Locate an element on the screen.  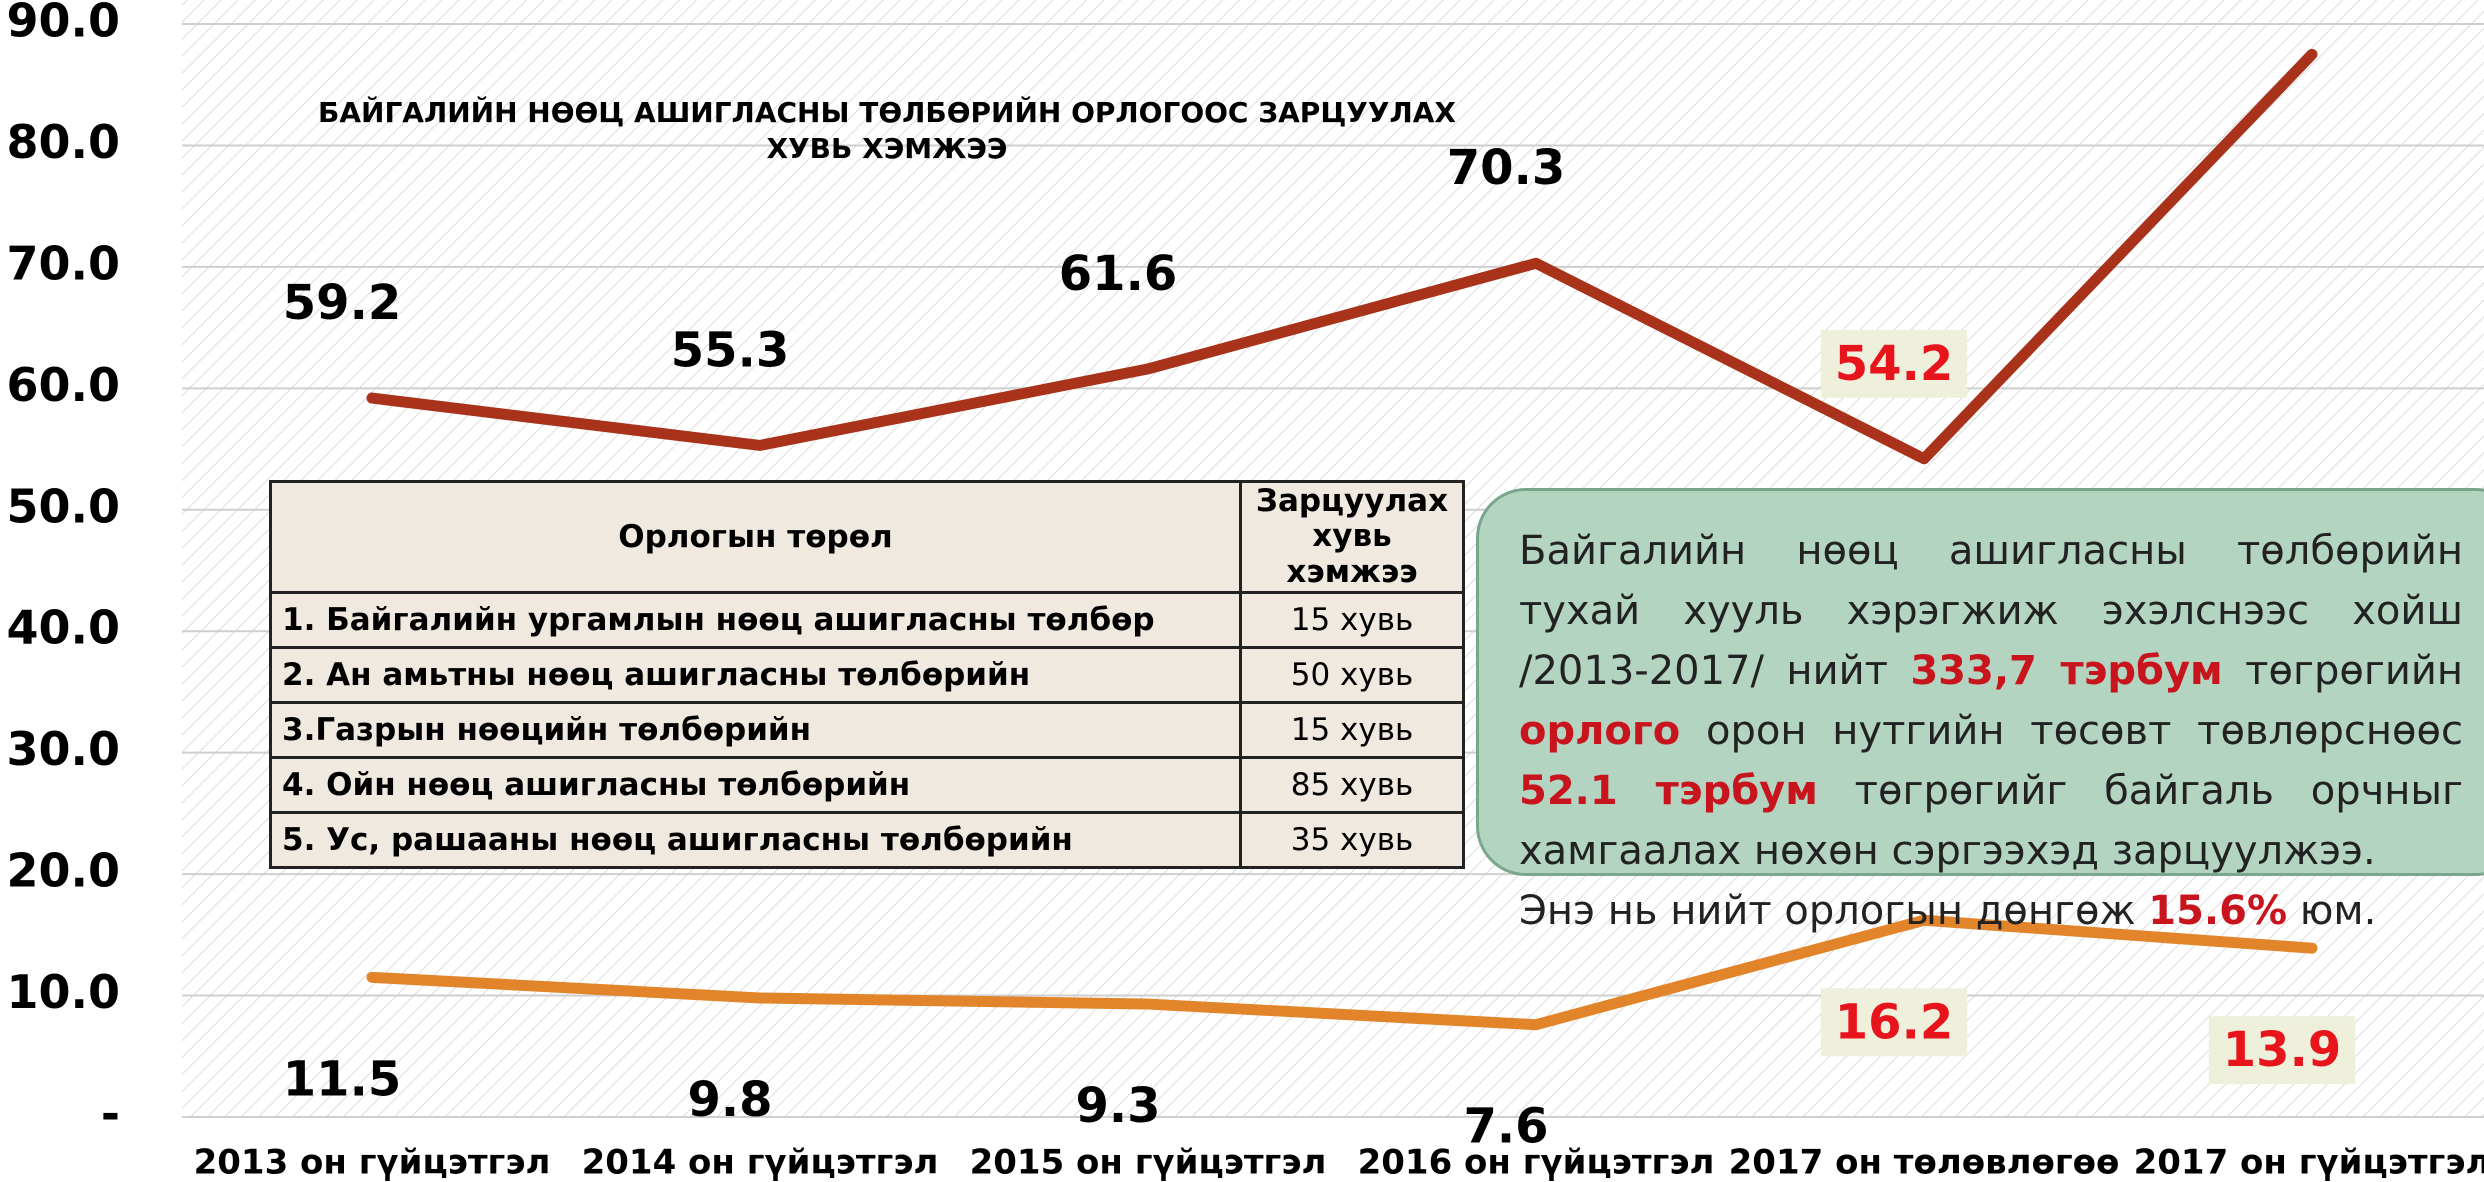
y-tick-label: 60.0 is located at coordinates (64, 385).